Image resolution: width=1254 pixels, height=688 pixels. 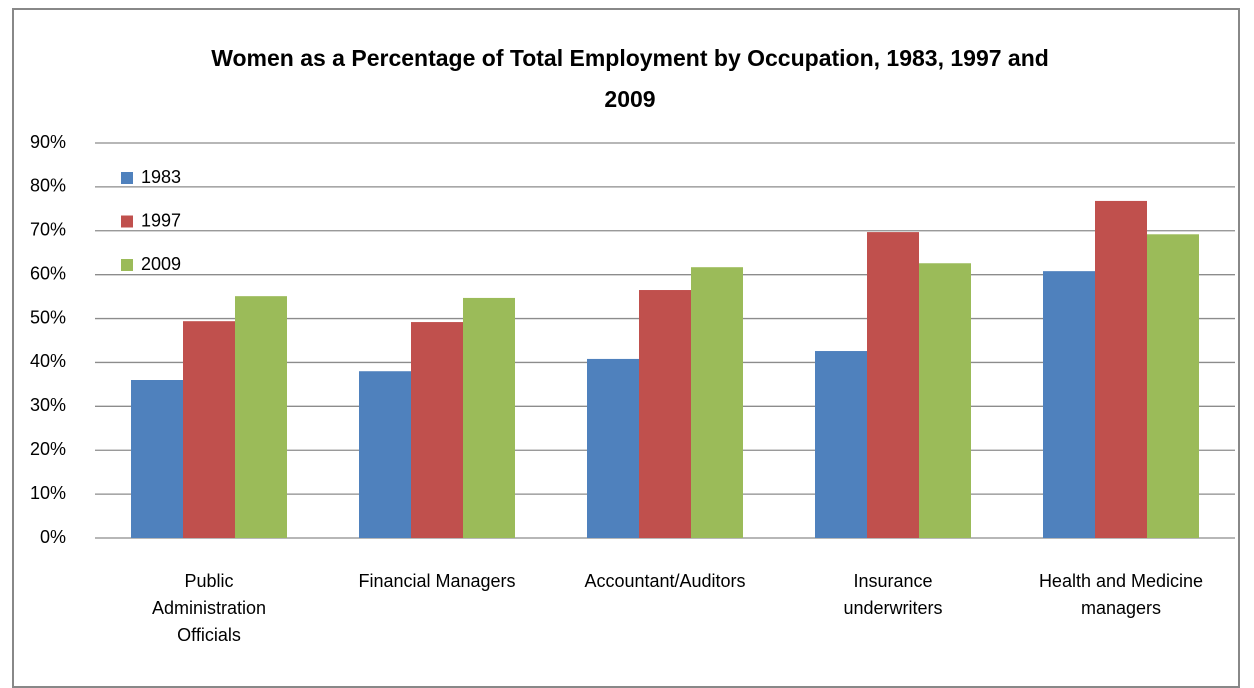 What do you see at coordinates (437, 581) in the screenshot?
I see `x-tick-label: Financial Managers` at bounding box center [437, 581].